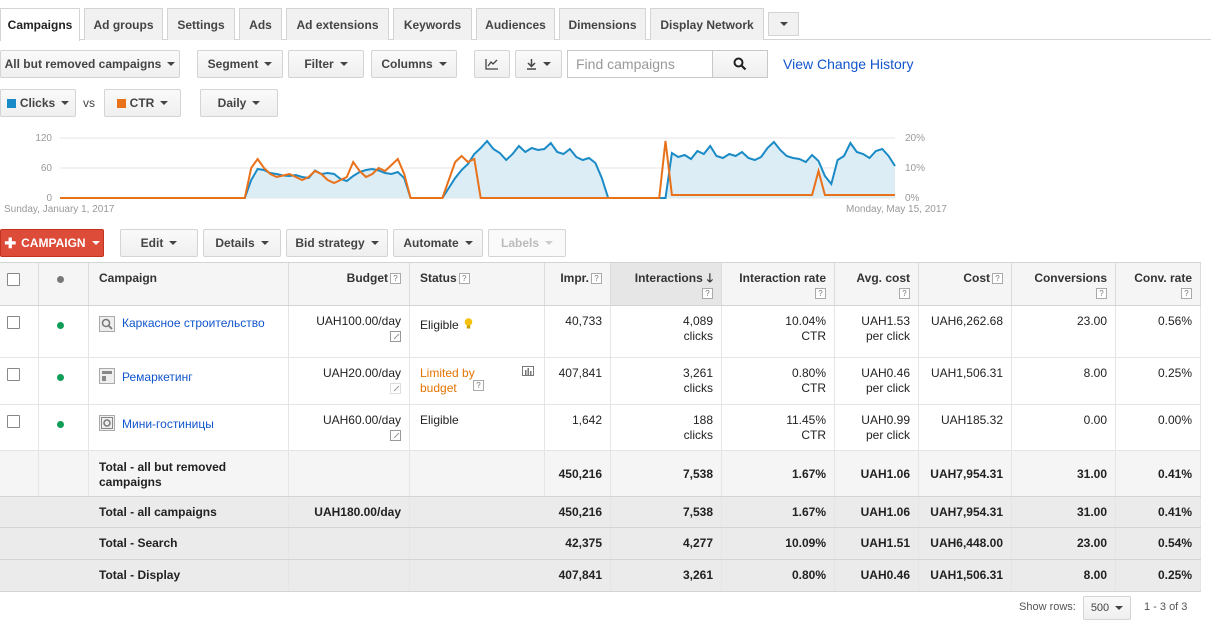 The image size is (1211, 641). What do you see at coordinates (1107, 608) in the screenshot?
I see `show-rows-select: 500` at bounding box center [1107, 608].